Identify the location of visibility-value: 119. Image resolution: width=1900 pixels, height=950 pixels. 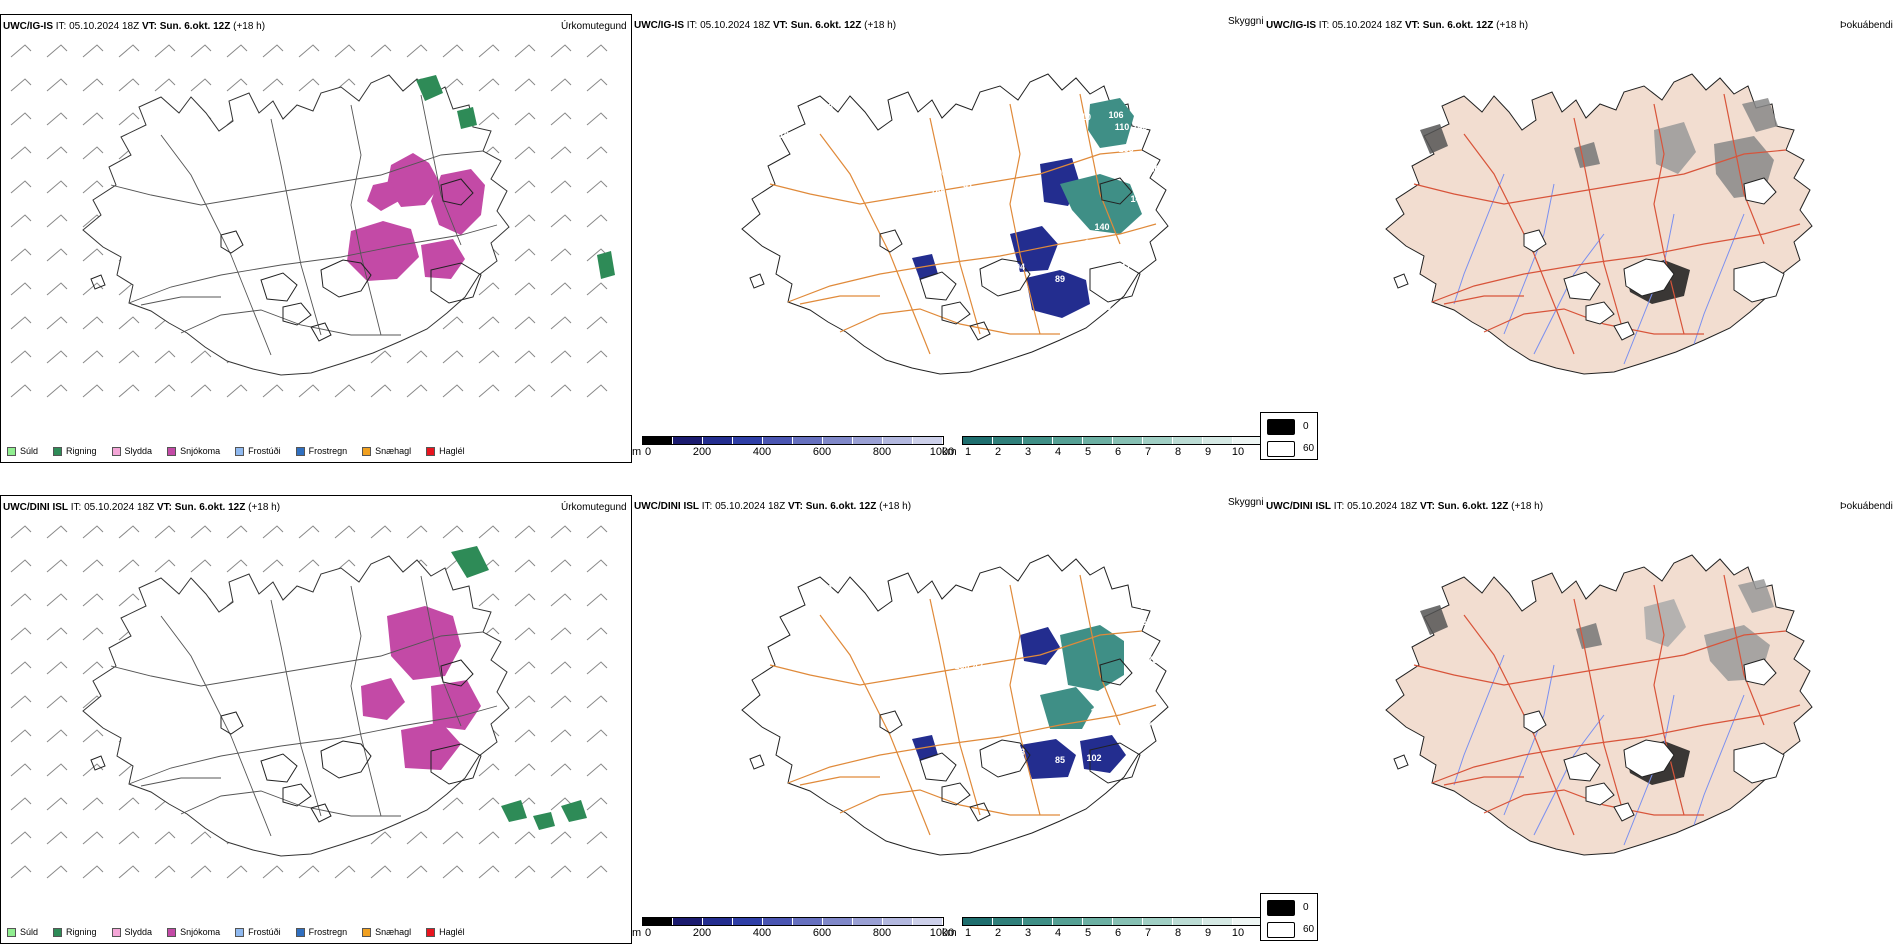
(1178, 644).